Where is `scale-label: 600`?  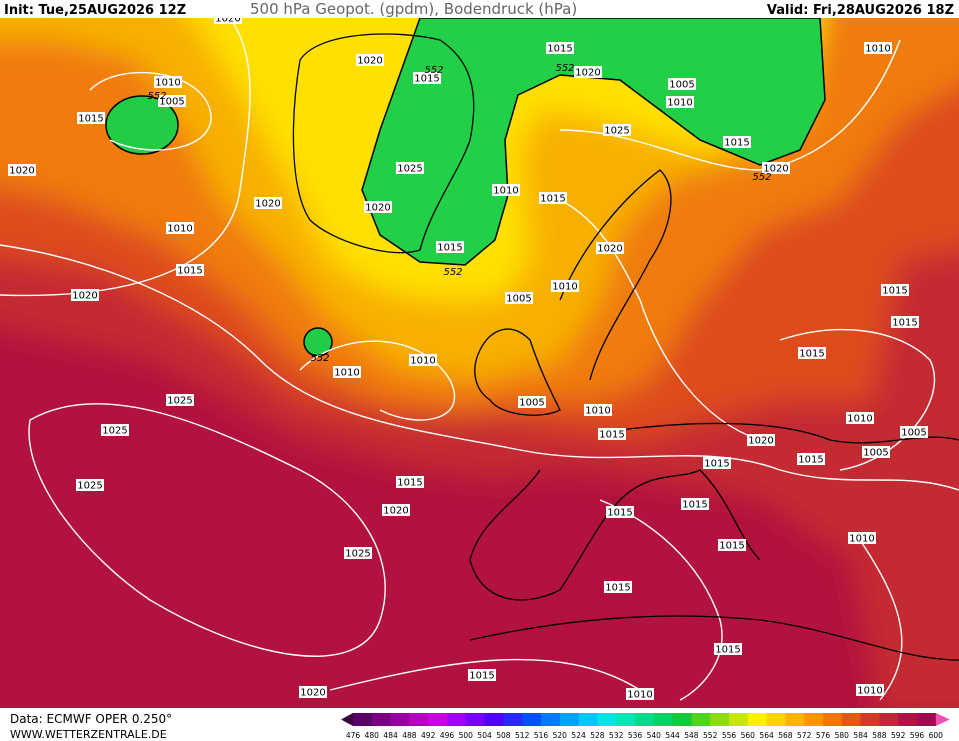
scale-label: 600 is located at coordinates (936, 735).